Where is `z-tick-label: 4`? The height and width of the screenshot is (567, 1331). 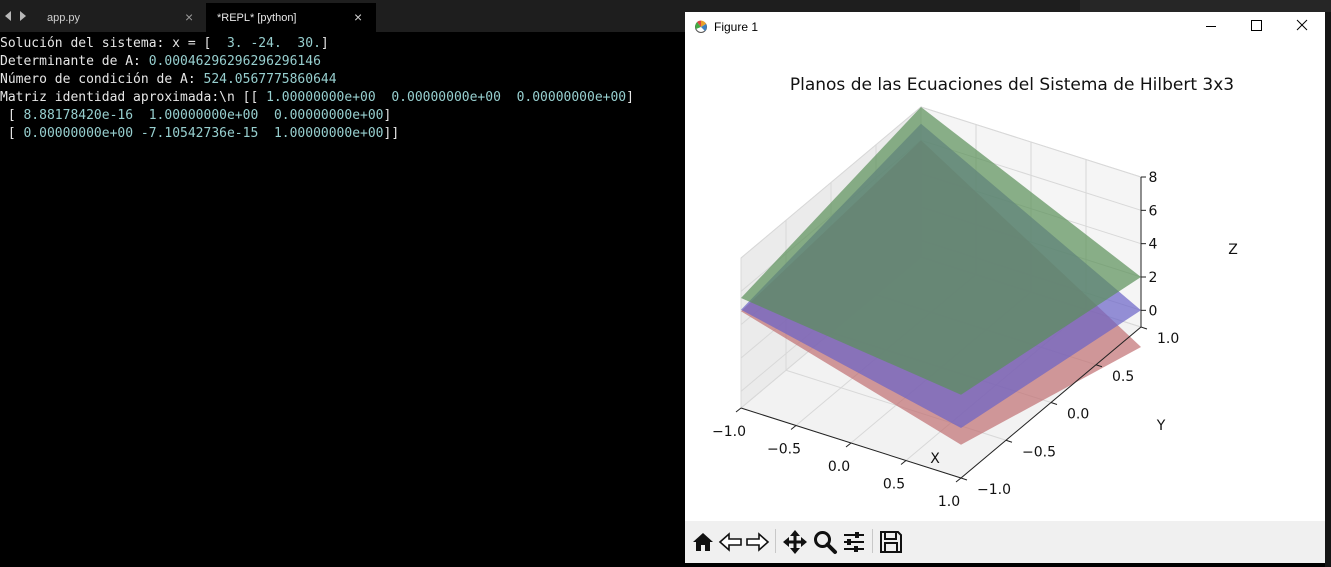 z-tick-label: 4 is located at coordinates (1153, 245).